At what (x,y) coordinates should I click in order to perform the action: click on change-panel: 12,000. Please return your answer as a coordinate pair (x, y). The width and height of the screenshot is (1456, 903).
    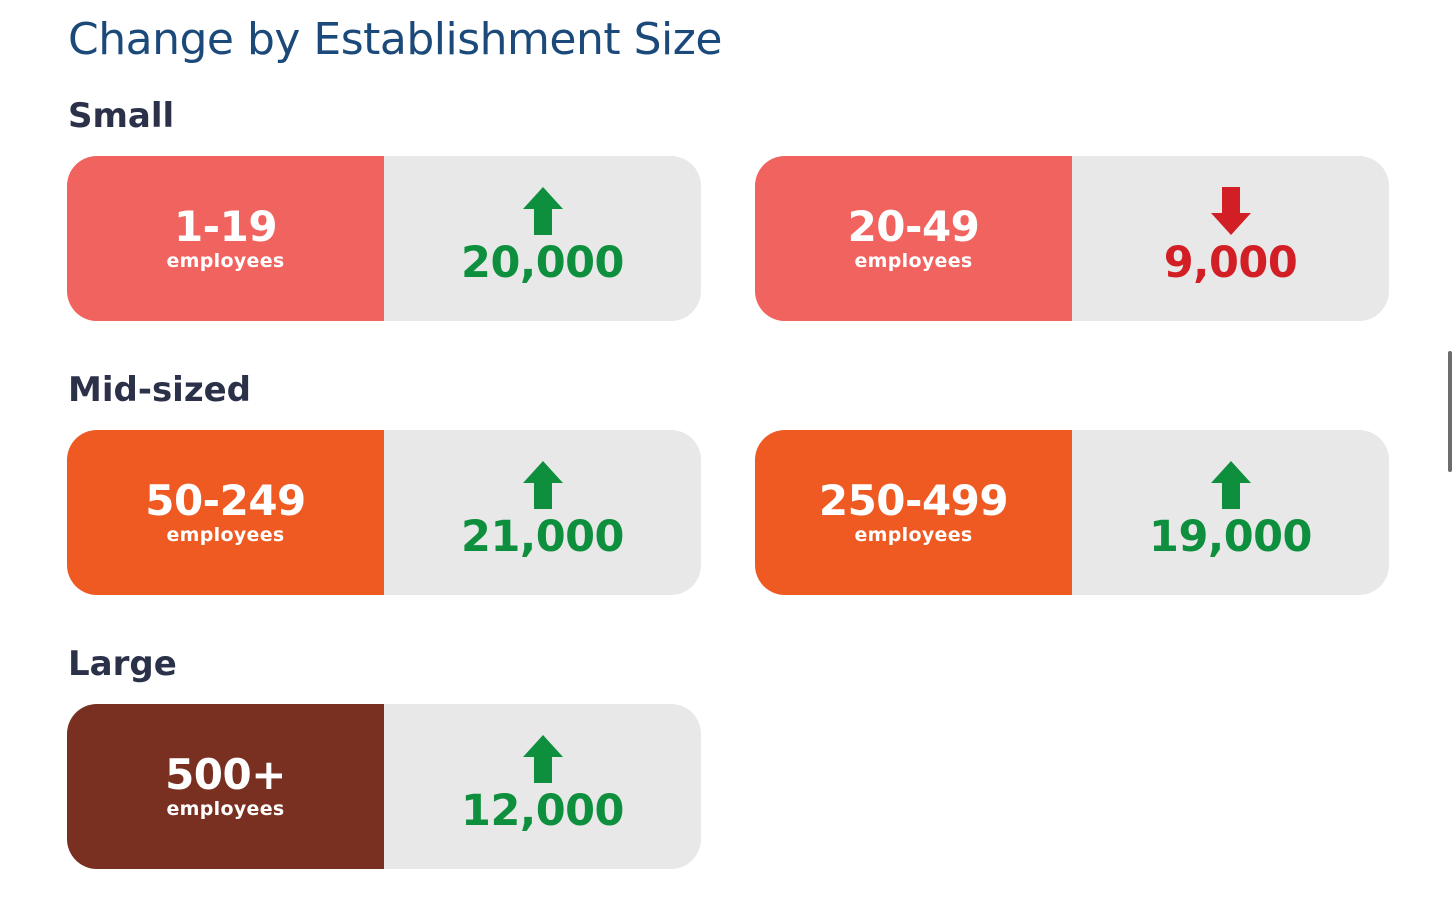
    Looking at the image, I should click on (542, 786).